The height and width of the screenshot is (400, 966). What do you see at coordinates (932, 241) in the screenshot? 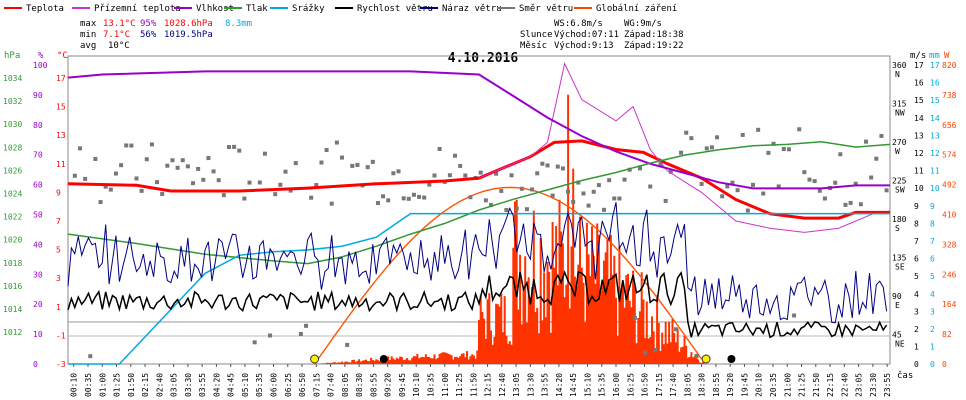
I see `tick-label-mm: 7` at bounding box center [932, 241].